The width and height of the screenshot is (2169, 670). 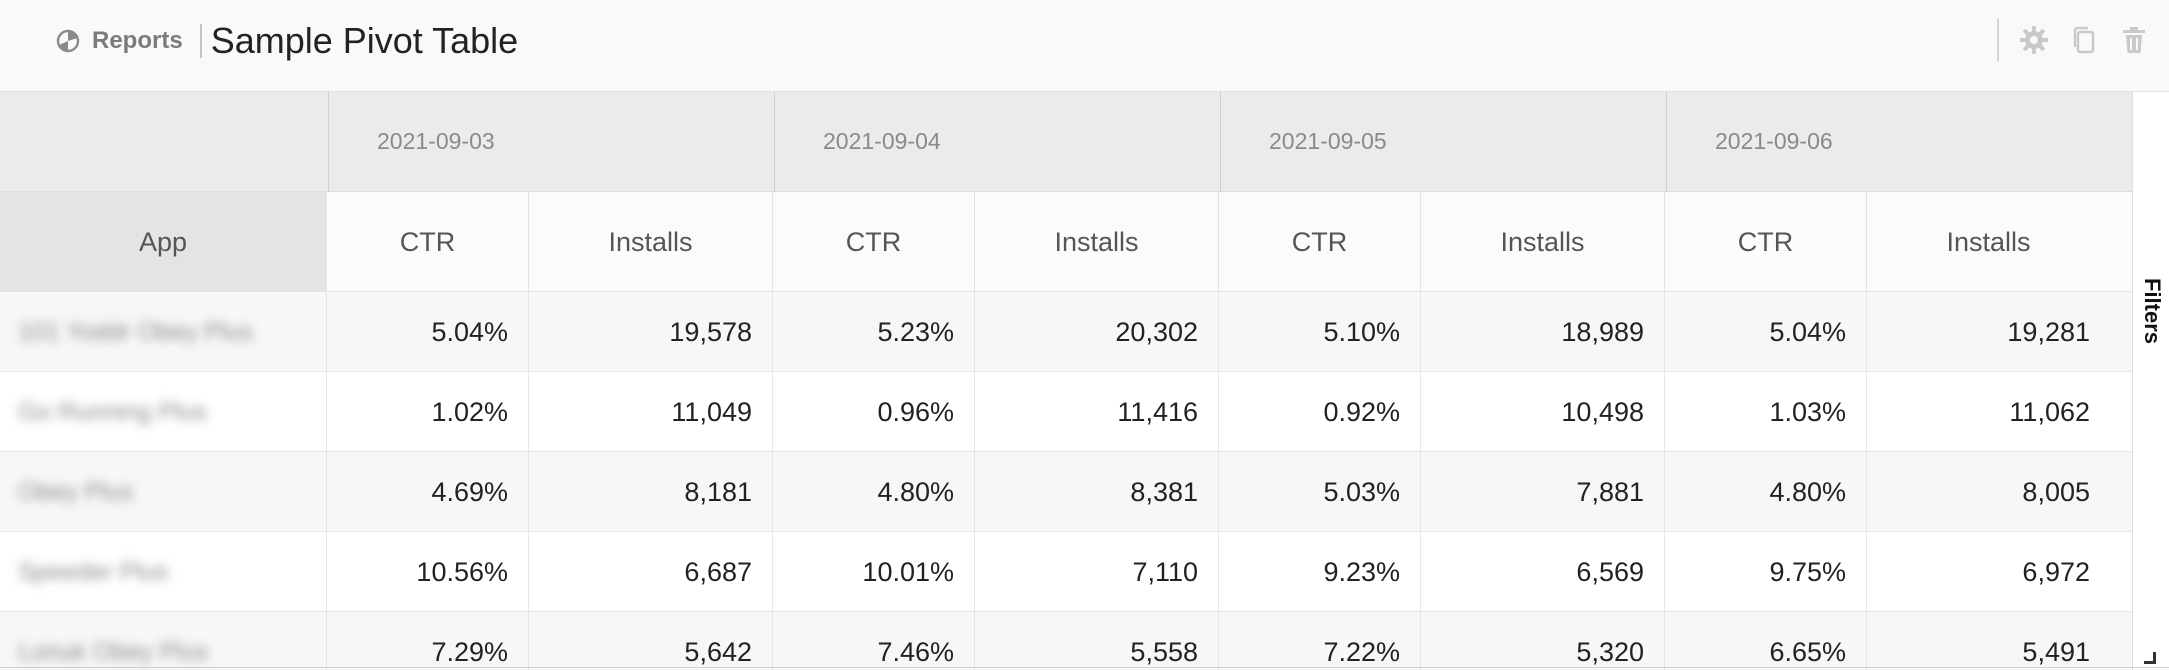 I want to click on installs-cell: 6,687, so click(x=650, y=572).